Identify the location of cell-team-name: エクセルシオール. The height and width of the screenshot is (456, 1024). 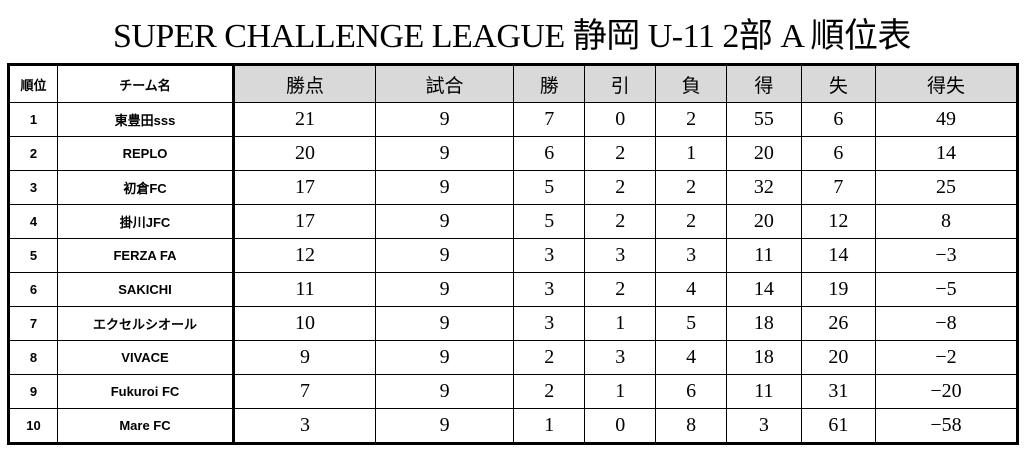
(146, 323).